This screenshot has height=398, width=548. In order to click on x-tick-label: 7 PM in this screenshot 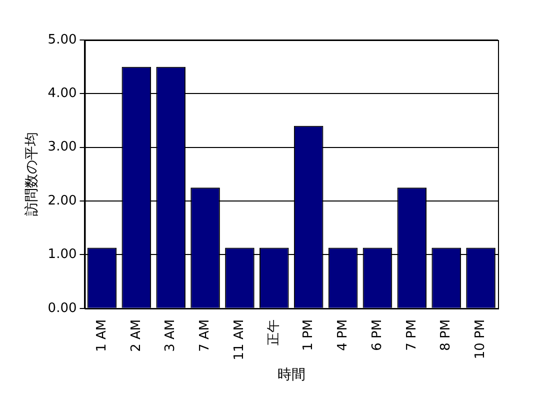, I will do `click(412, 335)`.